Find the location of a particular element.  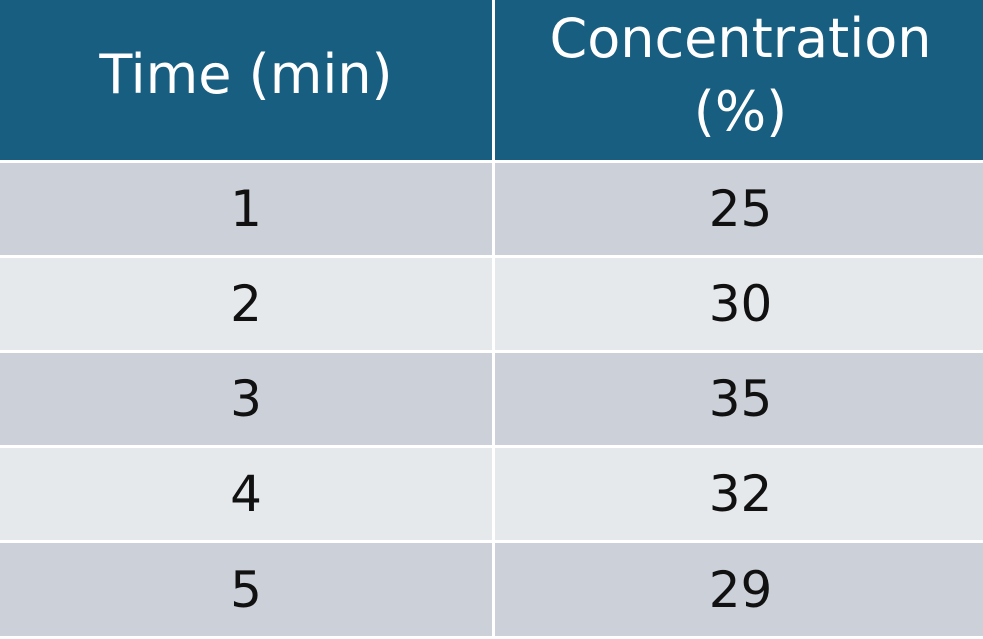

header-time: Time (min) is located at coordinates (246, 80).